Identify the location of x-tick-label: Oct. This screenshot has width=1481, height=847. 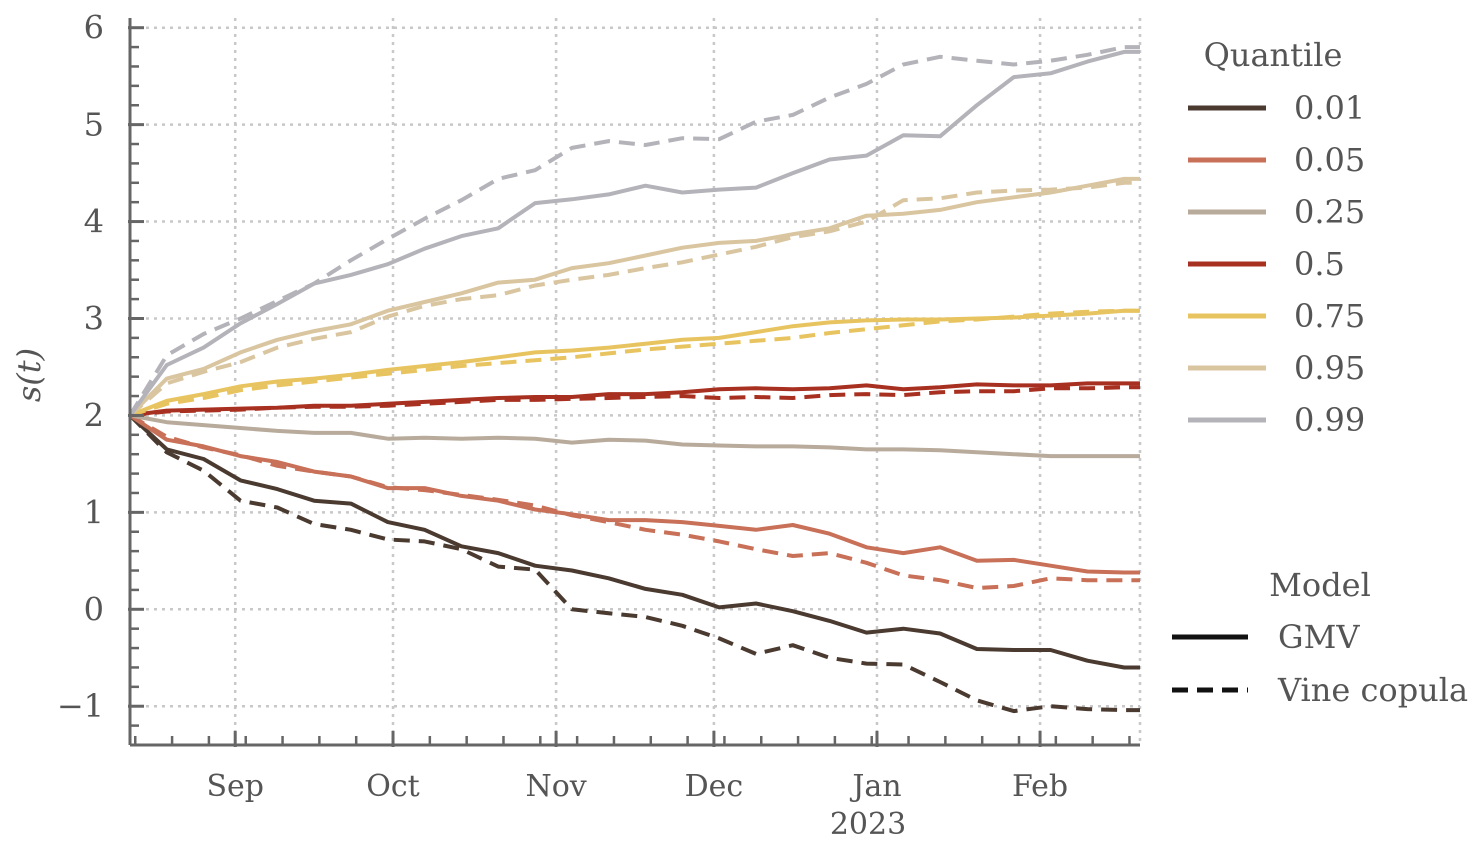
(392, 786).